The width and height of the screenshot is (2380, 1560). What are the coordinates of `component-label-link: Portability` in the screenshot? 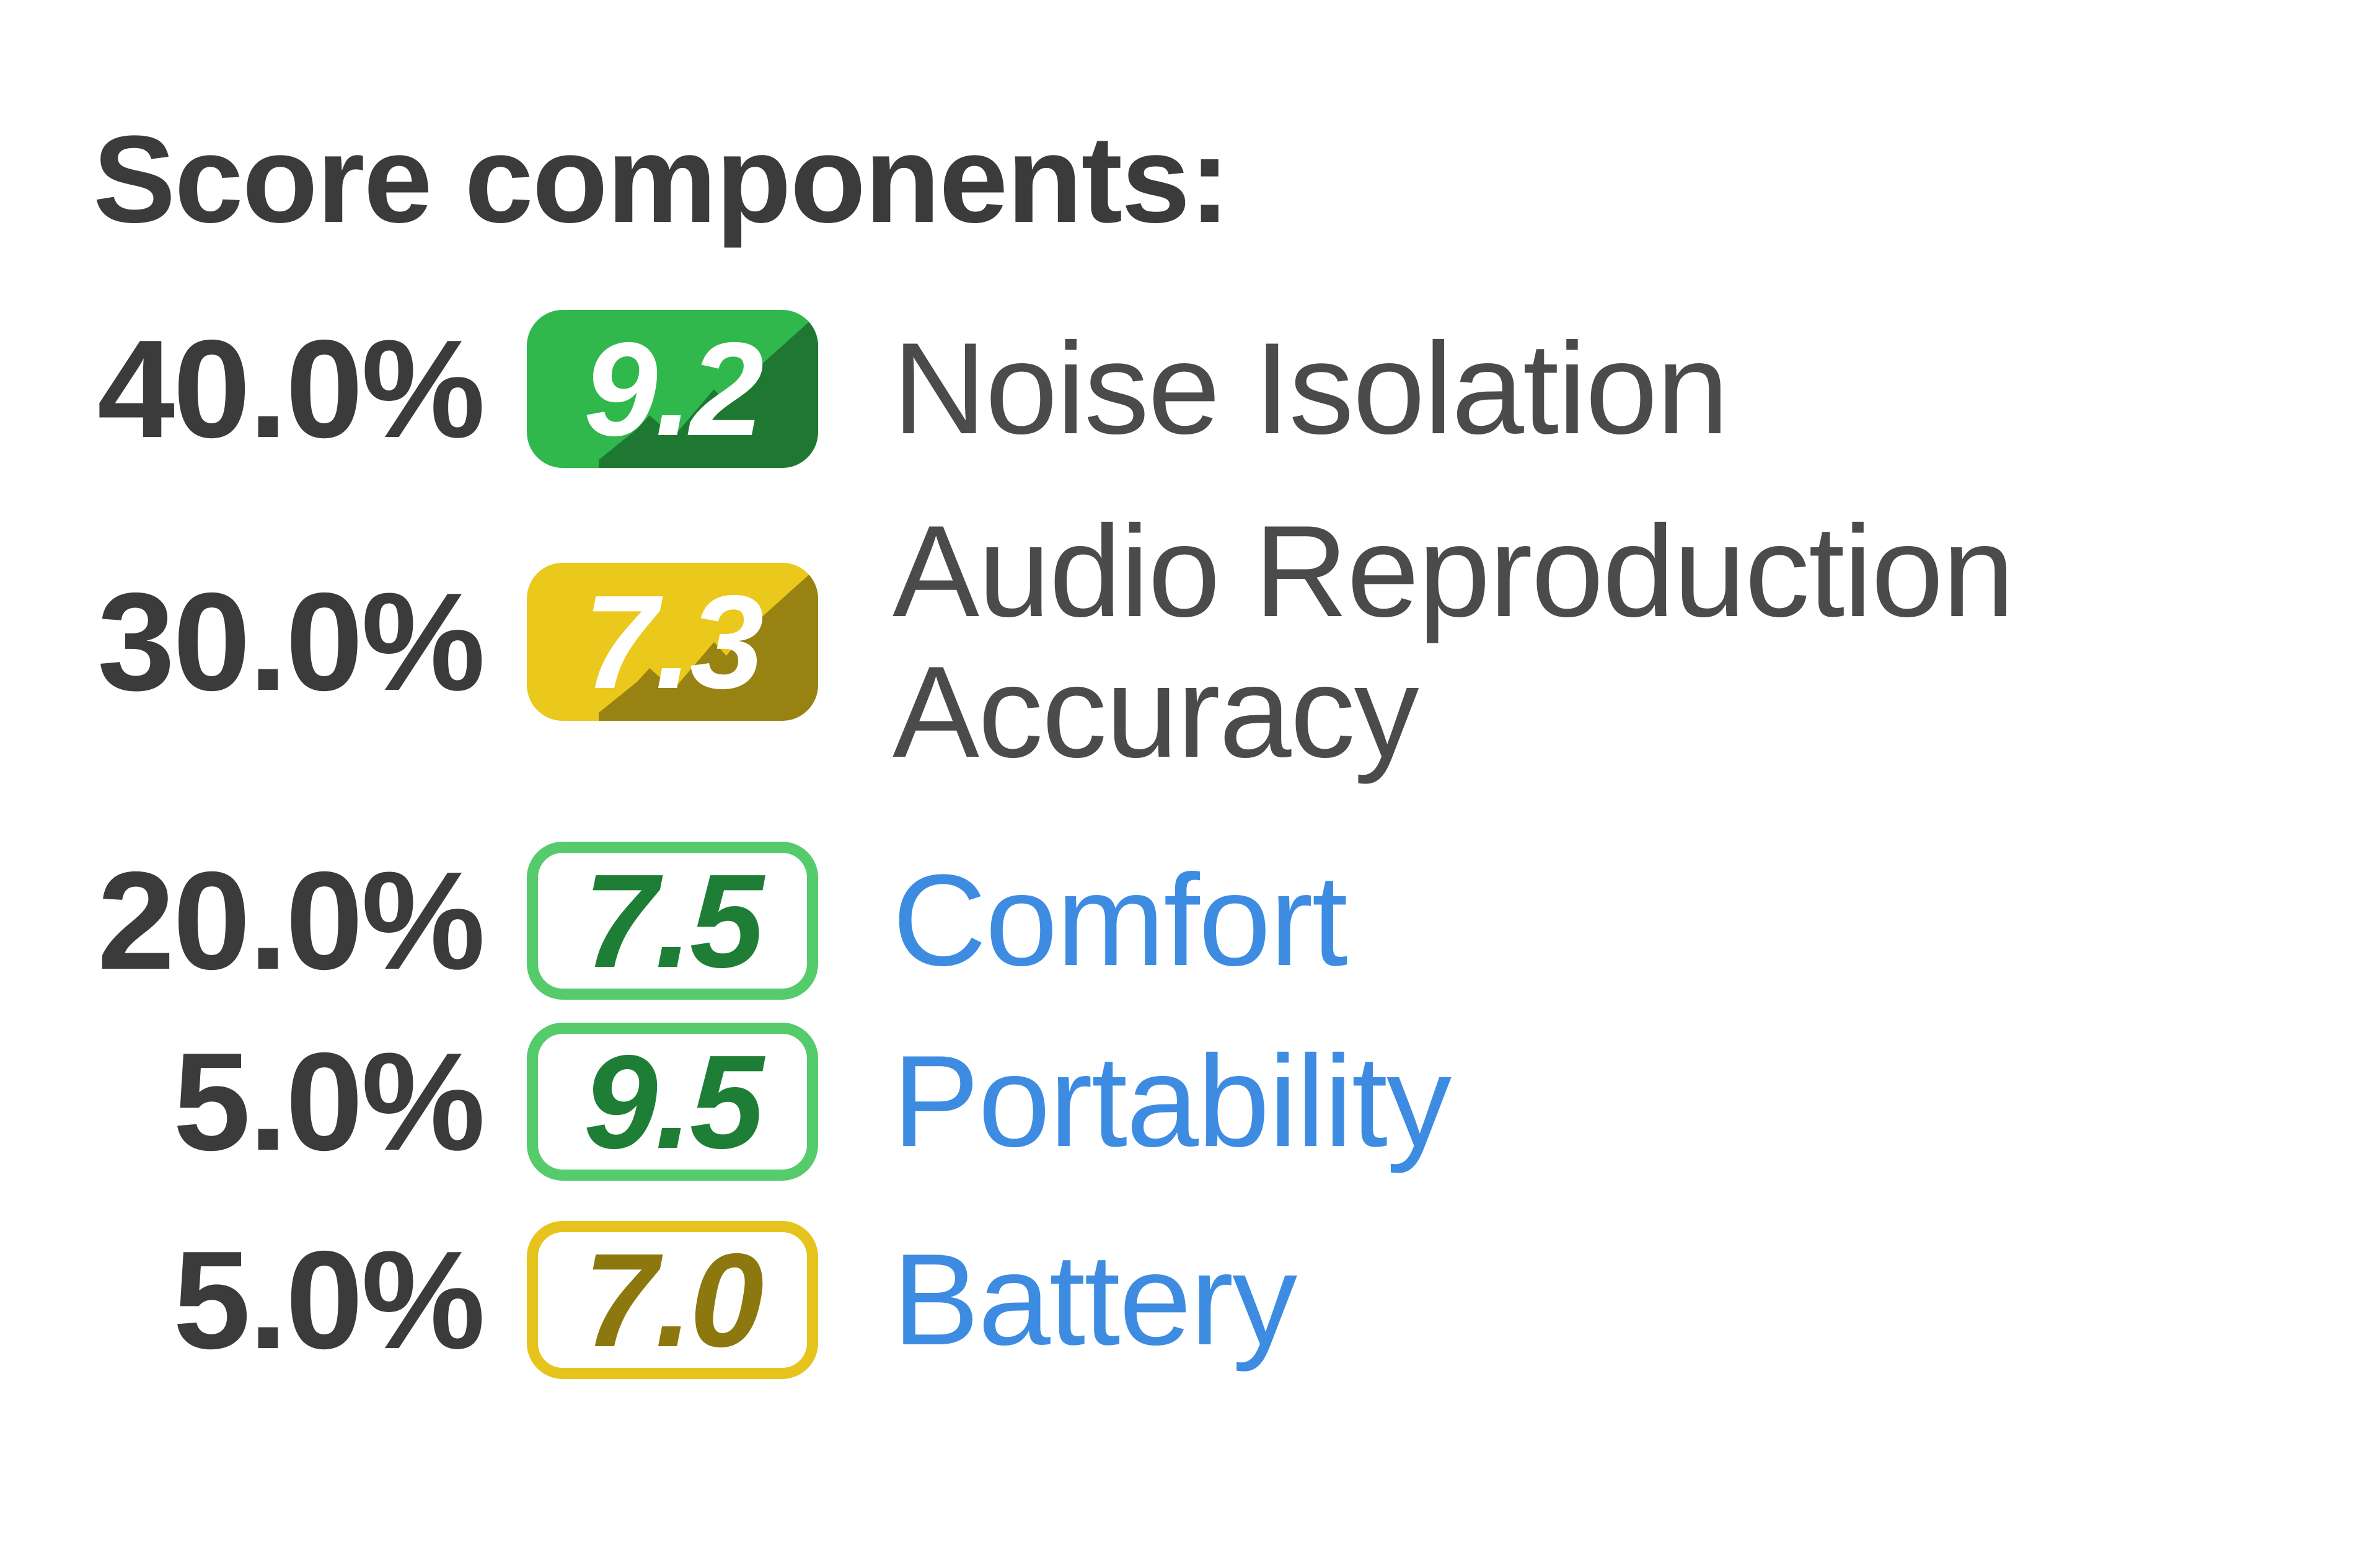 It's located at (1172, 1101).